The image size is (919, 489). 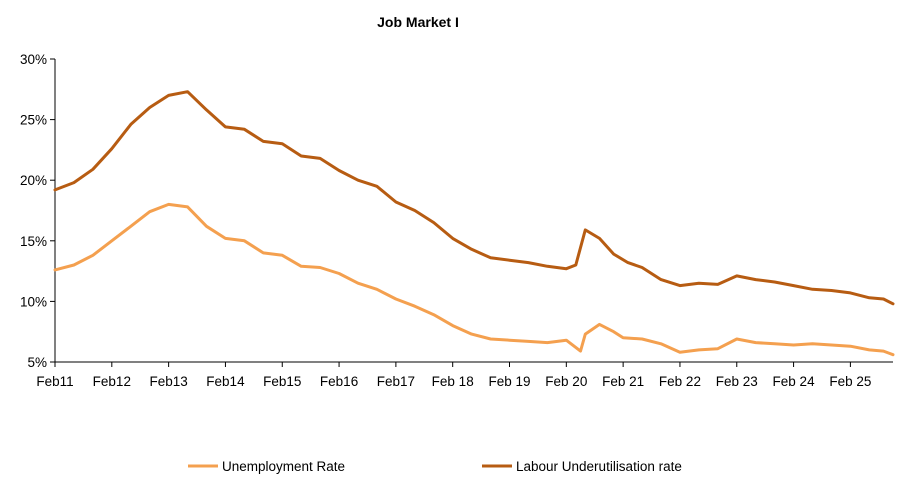 What do you see at coordinates (283, 466) in the screenshot?
I see `legend-label: Unemployment Rate` at bounding box center [283, 466].